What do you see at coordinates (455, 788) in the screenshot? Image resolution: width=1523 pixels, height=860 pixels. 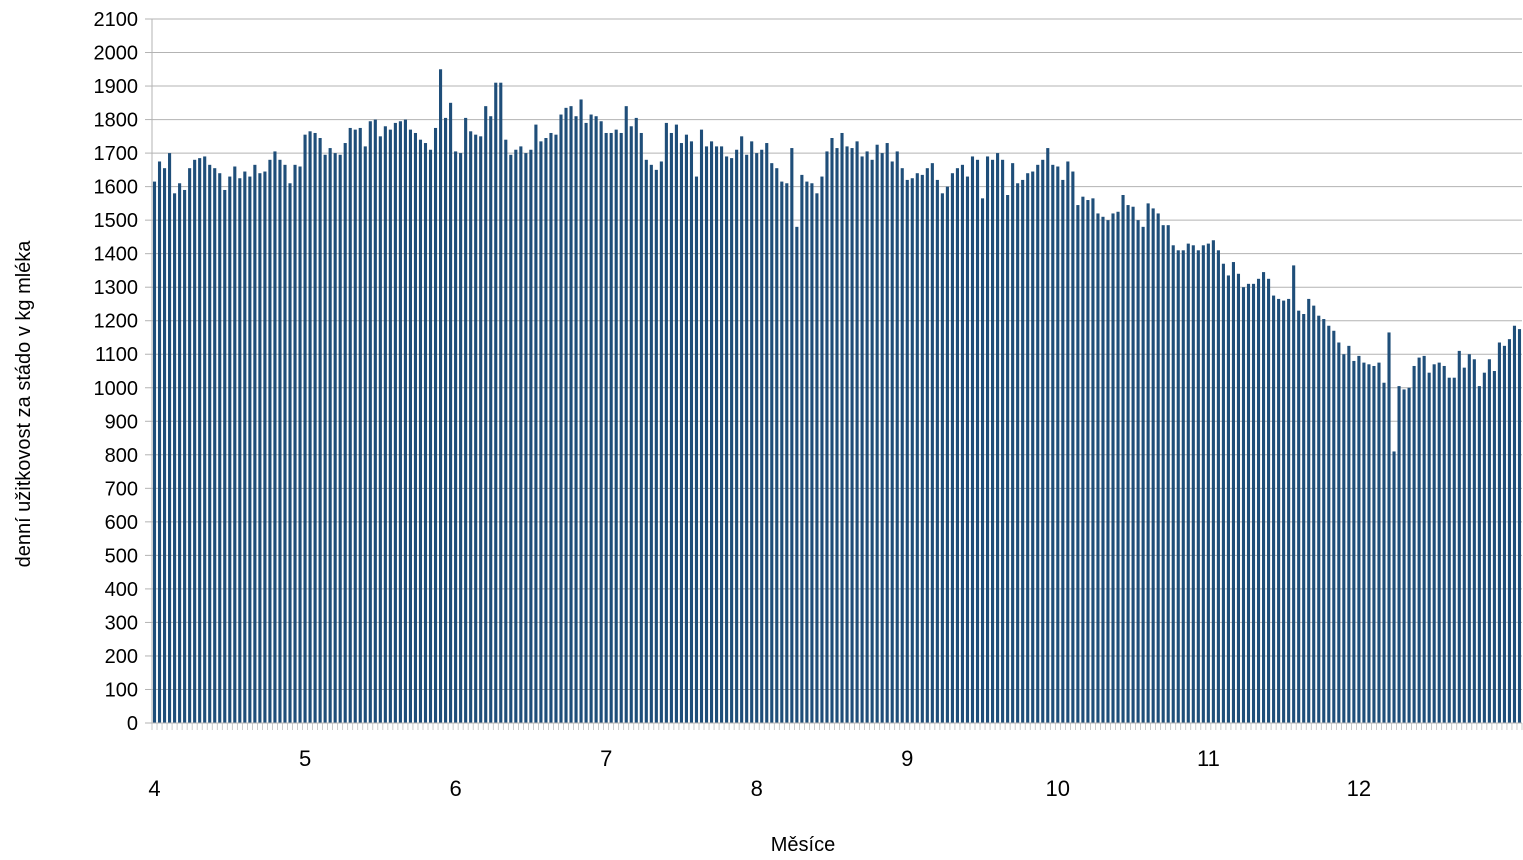 I see `x-tick-label: 6` at bounding box center [455, 788].